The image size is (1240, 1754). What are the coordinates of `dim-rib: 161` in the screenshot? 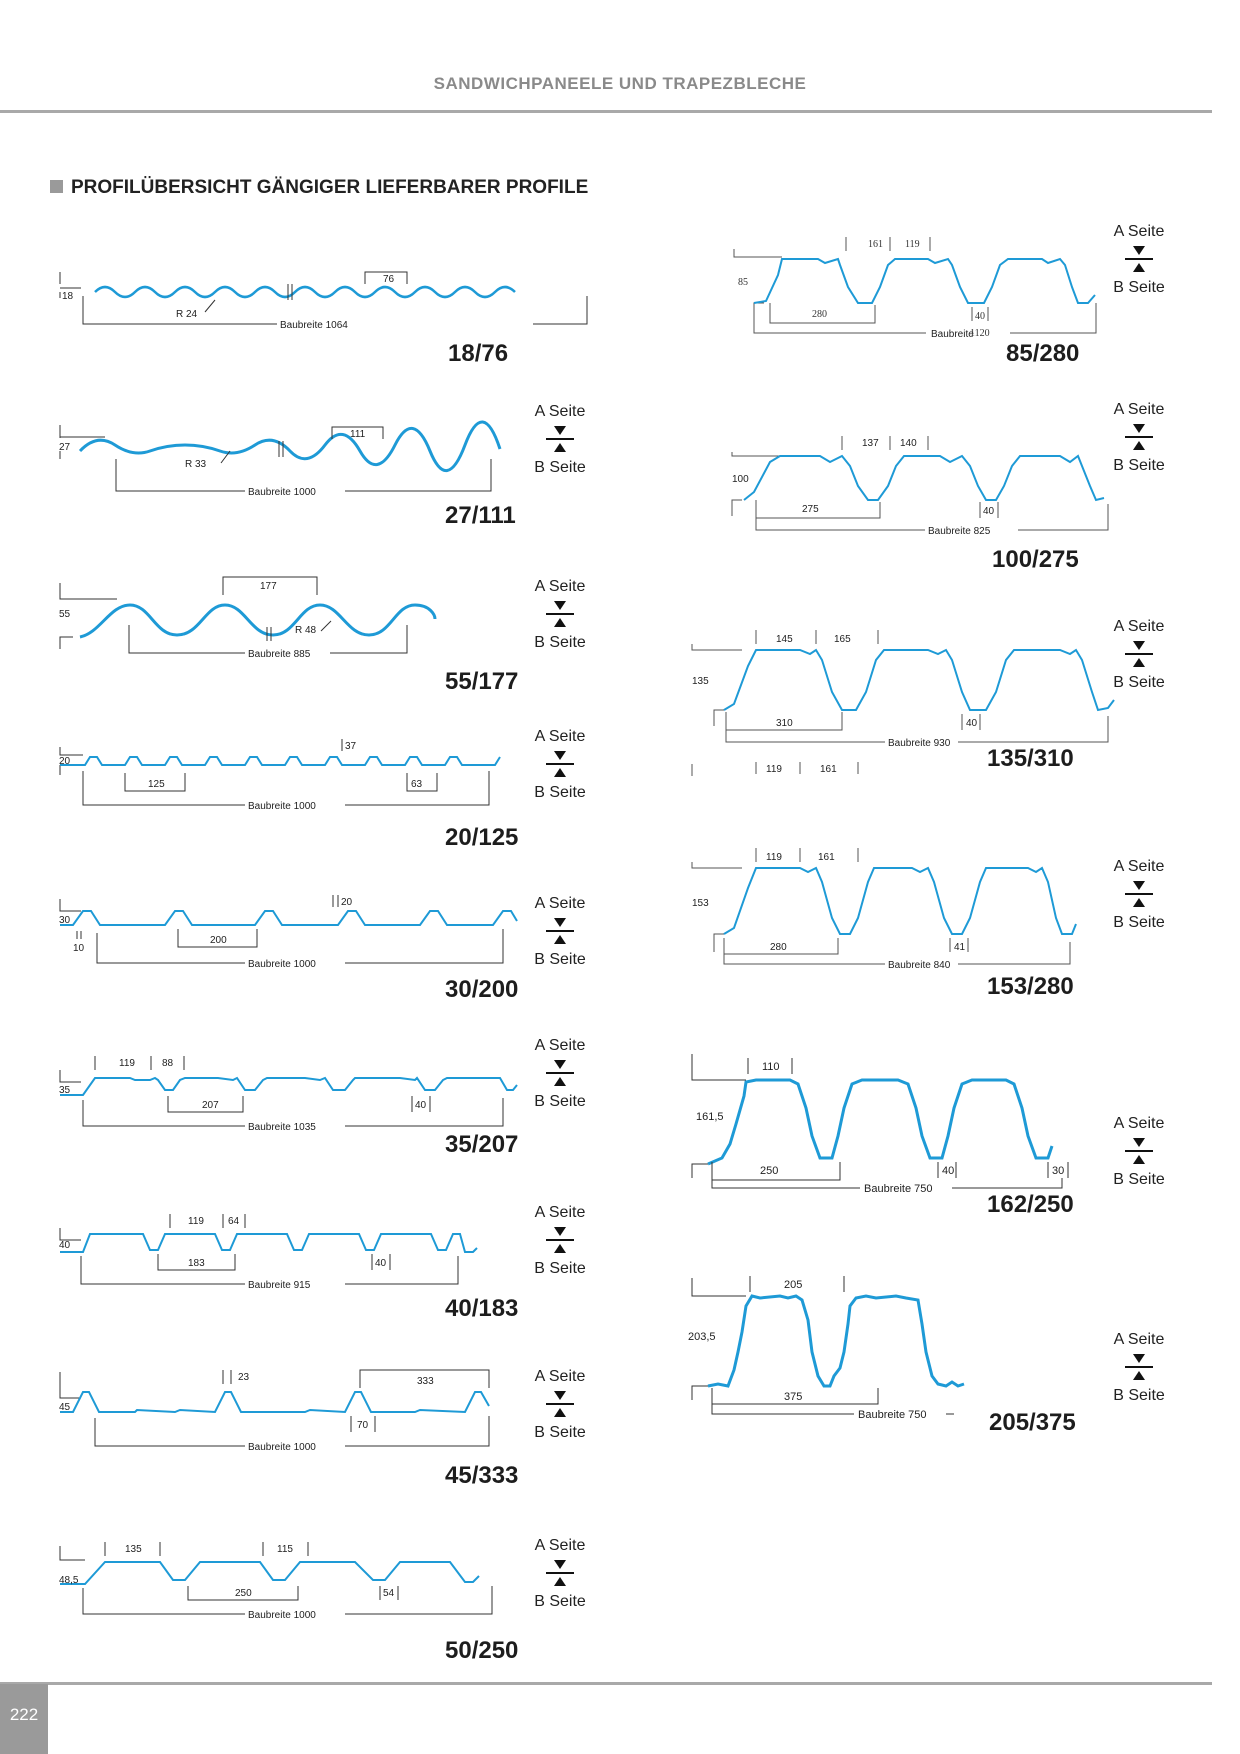 It's located at (826, 857).